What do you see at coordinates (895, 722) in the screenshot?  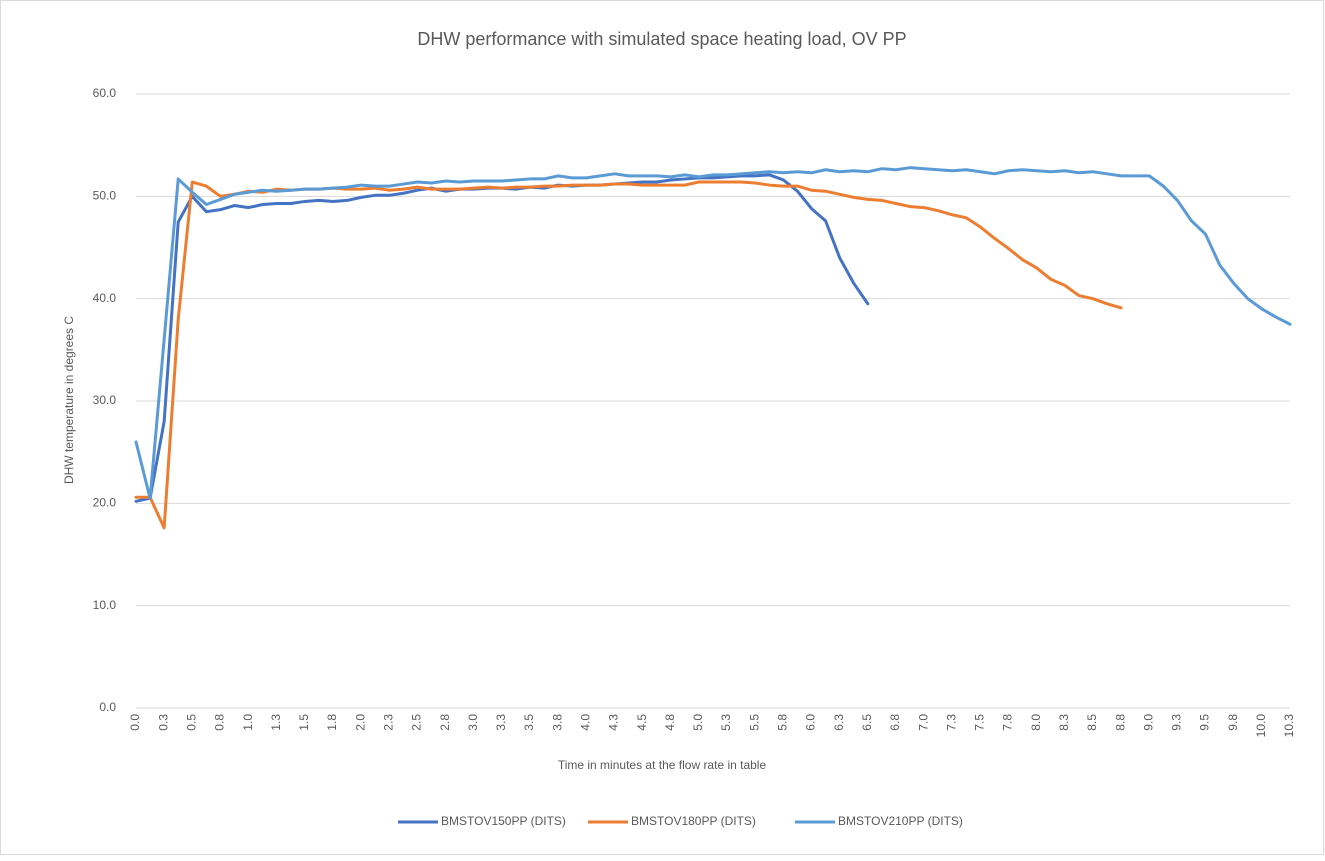 I see `x-tick-label: 6.8` at bounding box center [895, 722].